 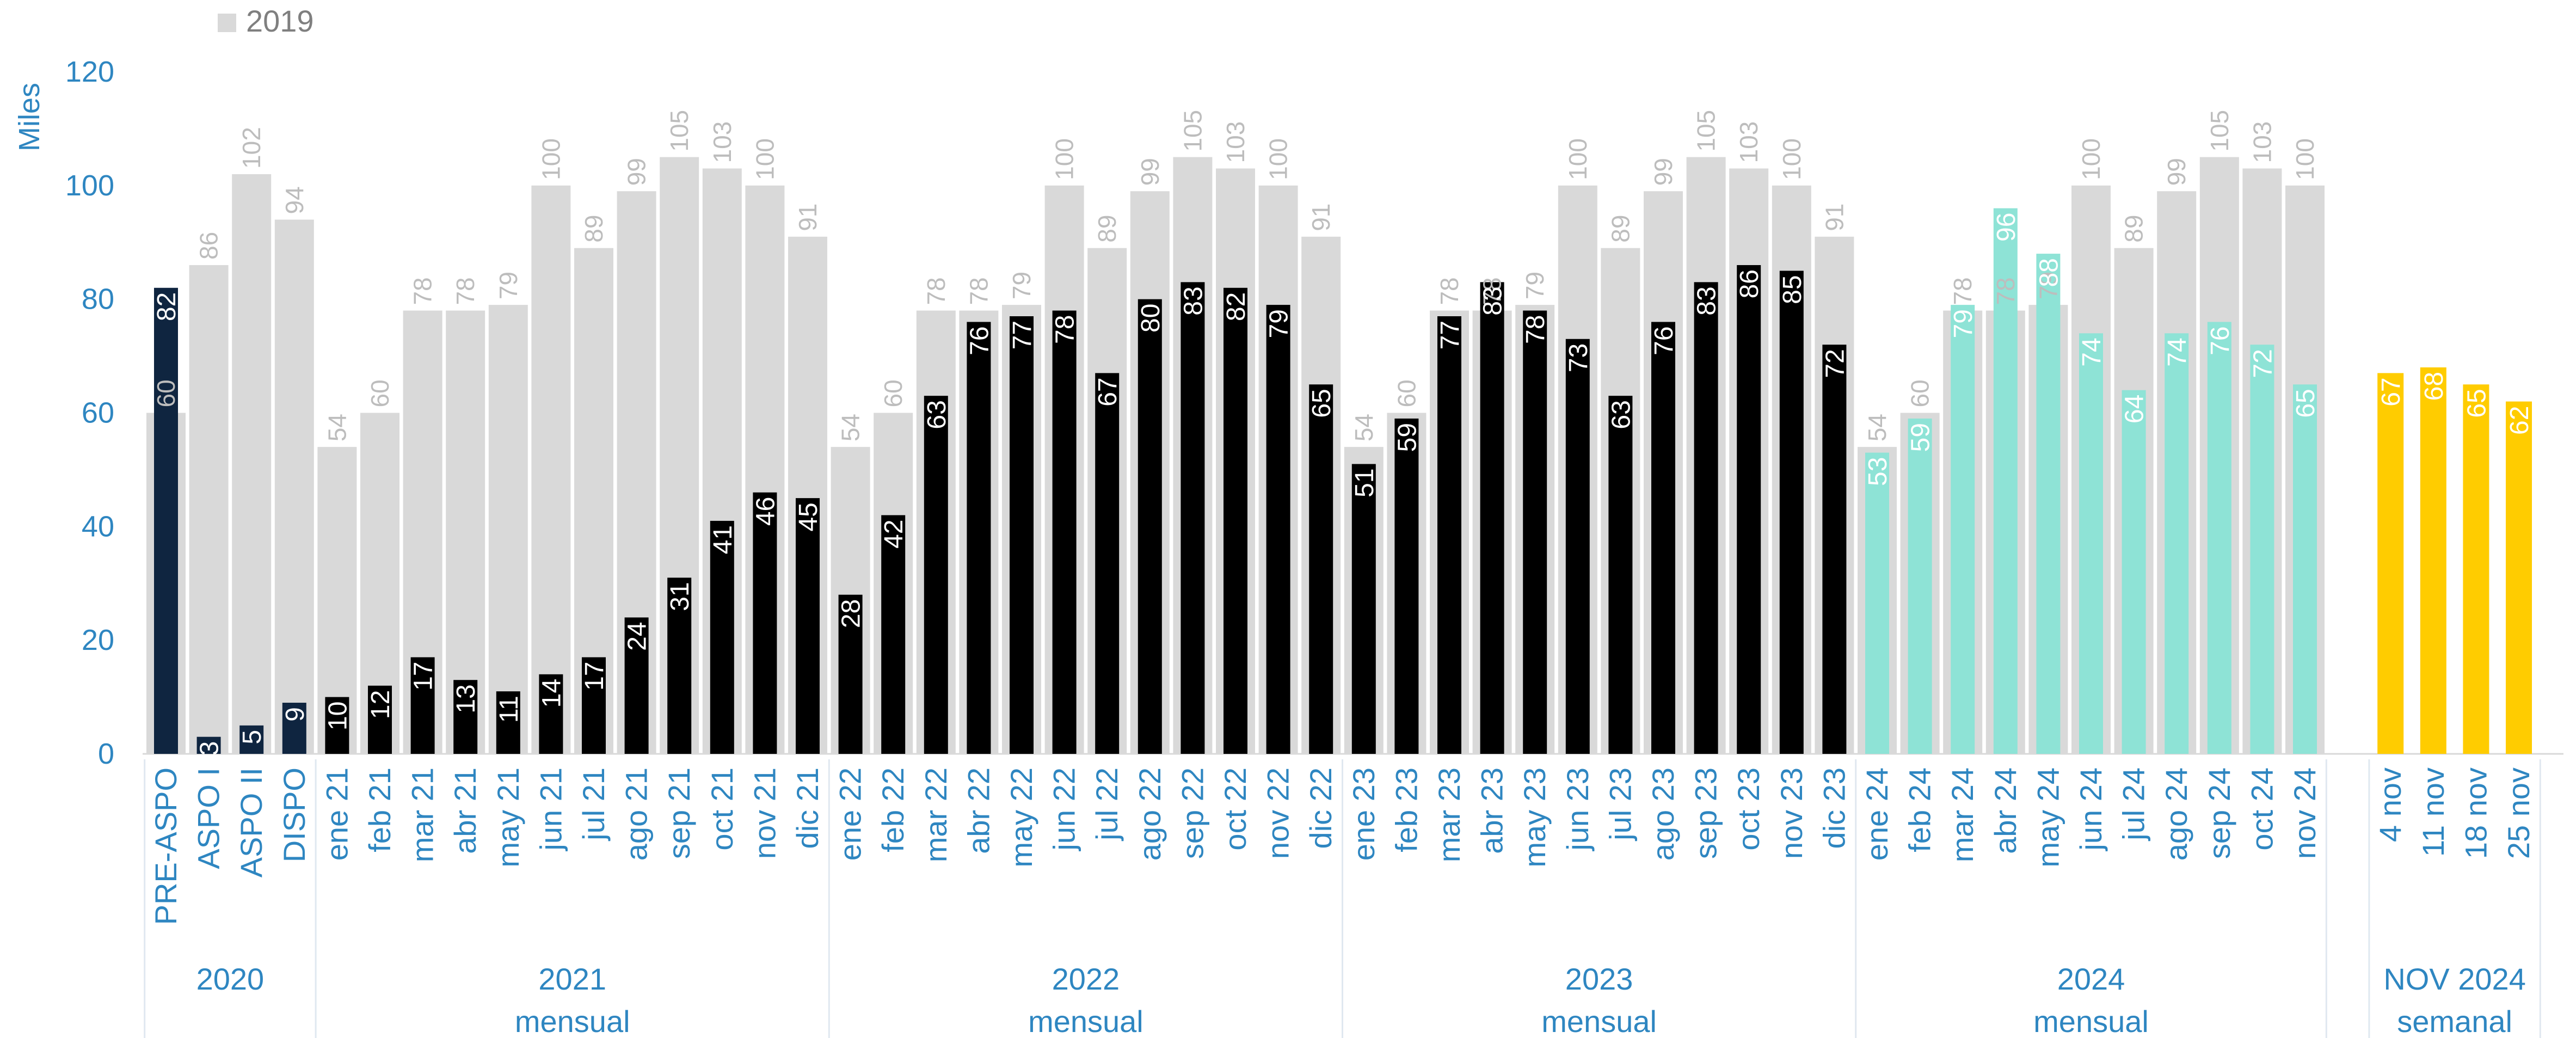 I want to click on x-tick-label: ago 22, so click(x=1150, y=814).